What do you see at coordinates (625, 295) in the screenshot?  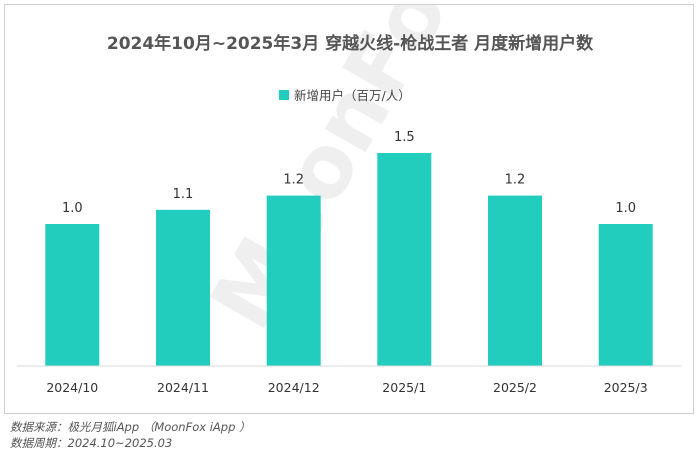 I see `bar-2025/3` at bounding box center [625, 295].